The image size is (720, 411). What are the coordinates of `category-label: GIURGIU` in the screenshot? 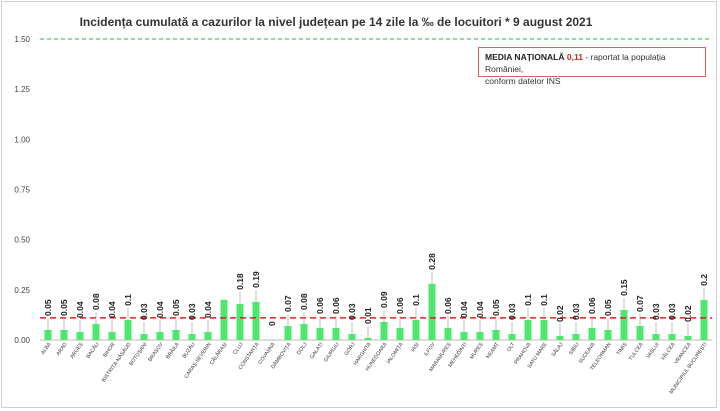 It's located at (332, 353).